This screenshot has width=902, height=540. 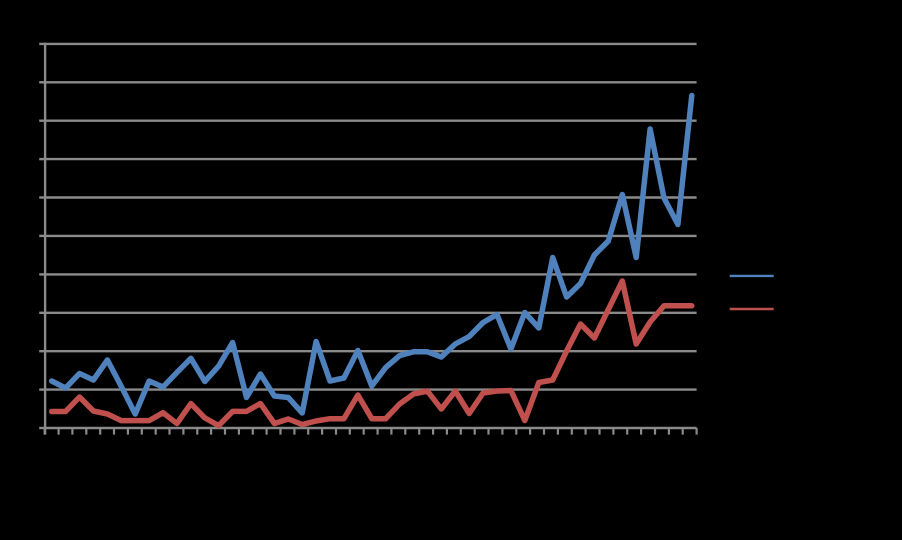 I want to click on svg-text: 7,000, so click(x=23, y=160).